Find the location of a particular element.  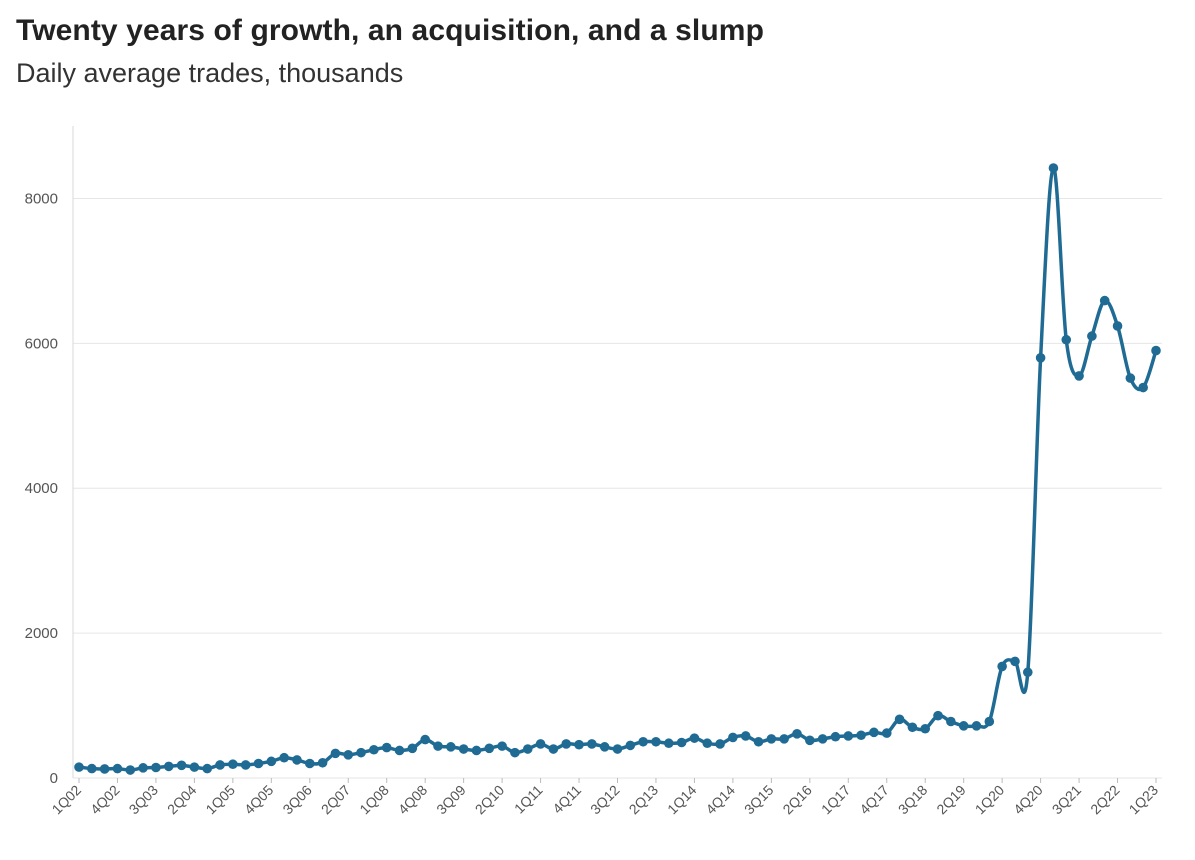

x-tick-label: 3Q09 is located at coordinates (451, 800).